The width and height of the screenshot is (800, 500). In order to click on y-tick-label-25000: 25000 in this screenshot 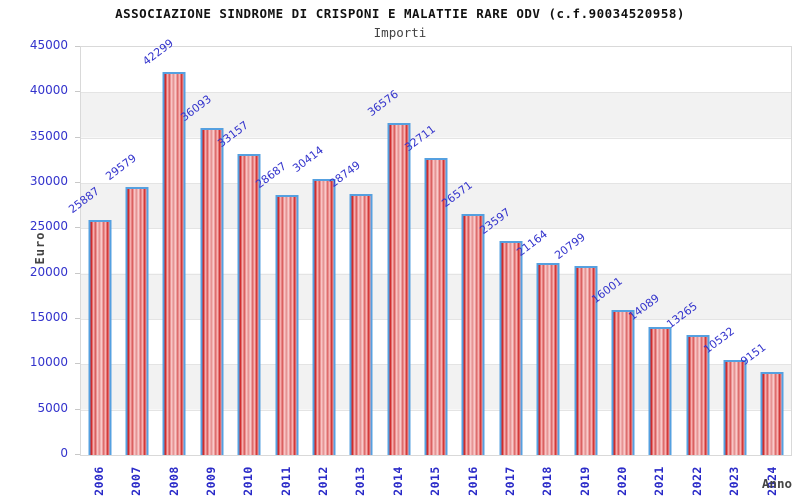, I will do `click(48, 226)`.